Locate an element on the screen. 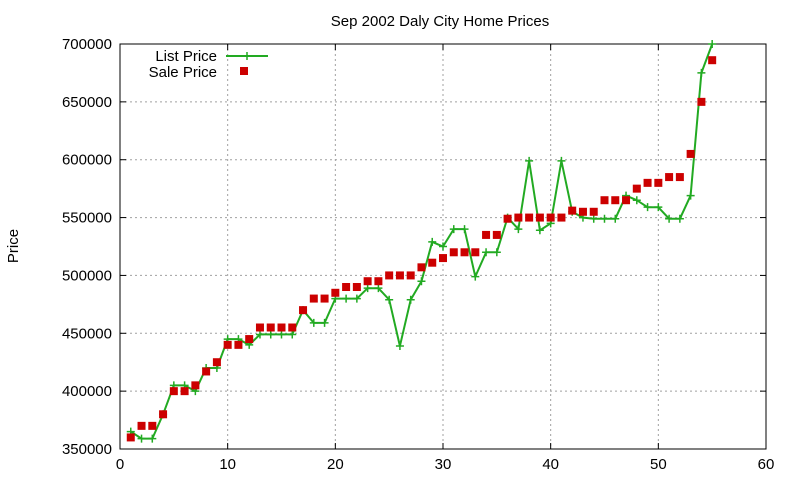  y-tick-label: 600000 is located at coordinates (87, 160).